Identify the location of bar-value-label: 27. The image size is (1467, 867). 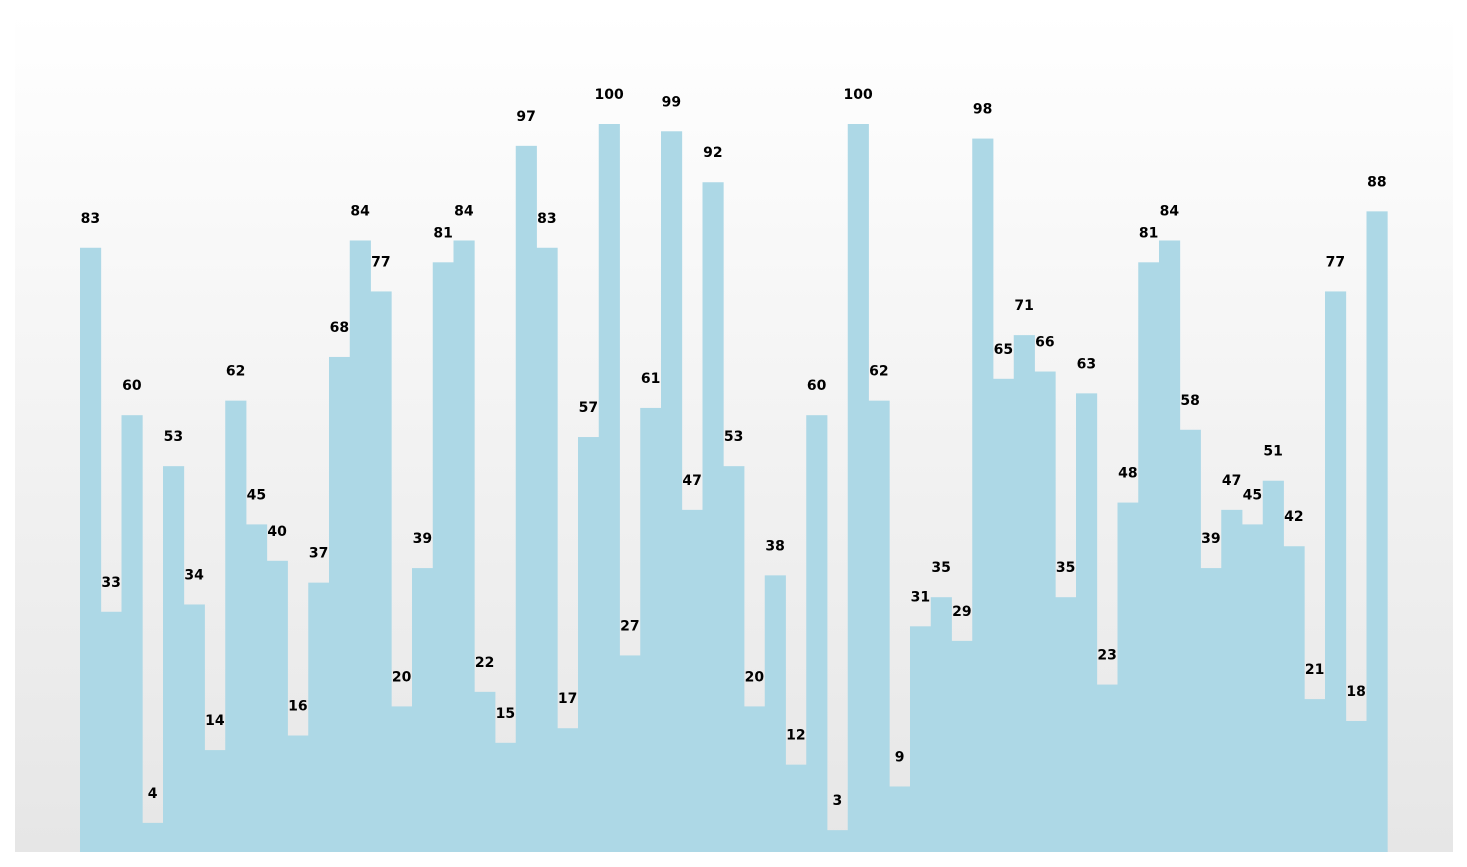
(629, 626).